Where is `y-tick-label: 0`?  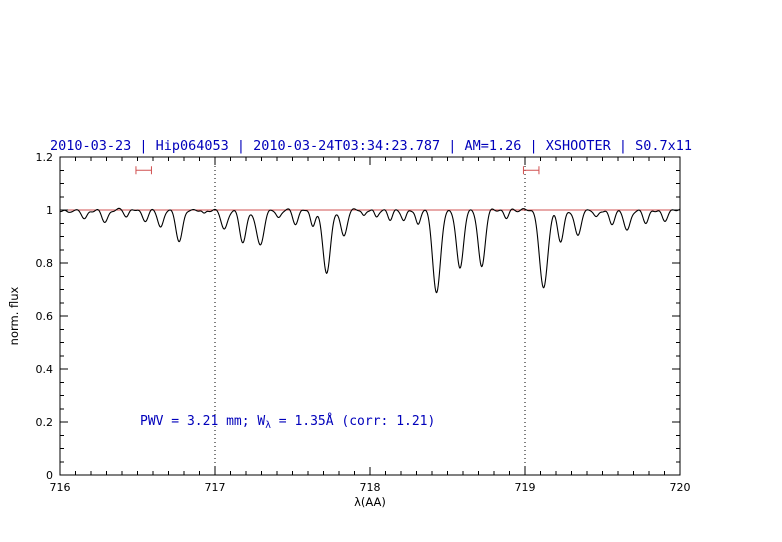
y-tick-label: 0 is located at coordinates (49, 475).